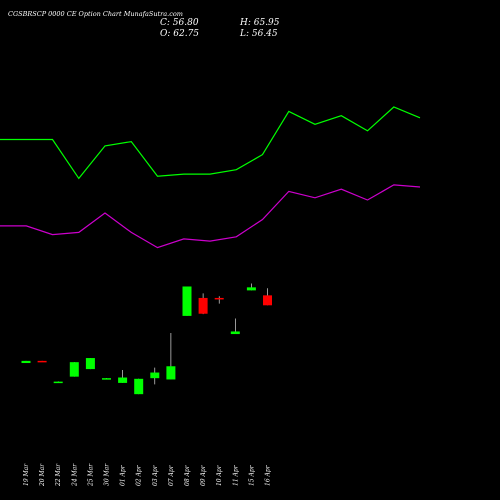 This screenshot has height=500, width=500. I want to click on x-tick-label: 15 Apr, so click(251, 475).